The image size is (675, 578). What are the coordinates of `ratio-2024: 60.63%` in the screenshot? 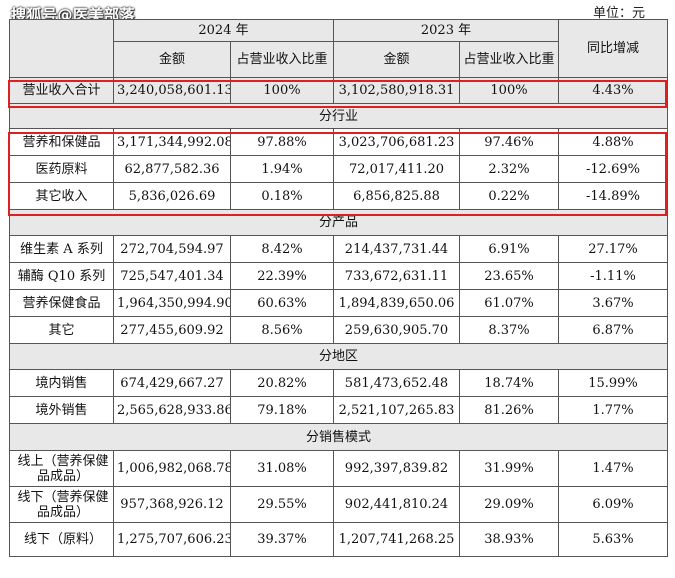 It's located at (282, 303).